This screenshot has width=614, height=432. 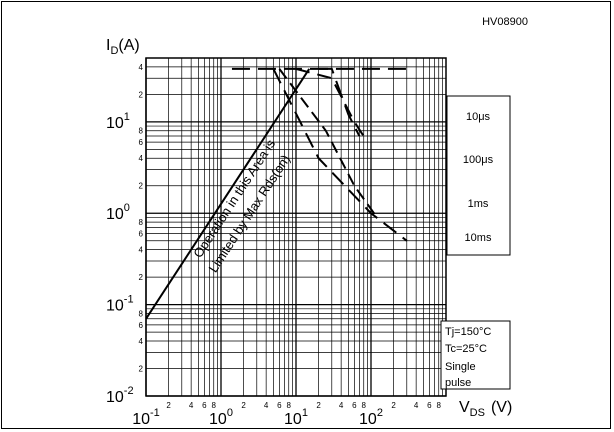 What do you see at coordinates (468, 357) in the screenshot?
I see `legend-conditions: Tj=150°C Tc=25°C Single pulse` at bounding box center [468, 357].